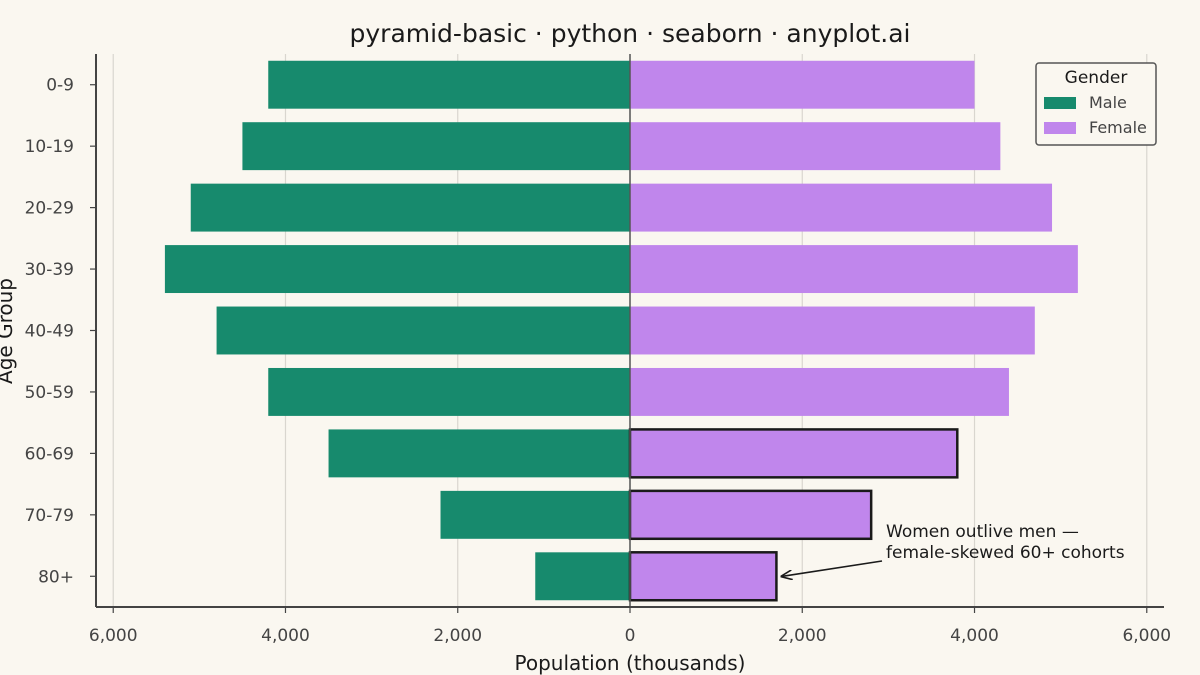  I want to click on y-tick-label: 10-19, so click(49, 147).